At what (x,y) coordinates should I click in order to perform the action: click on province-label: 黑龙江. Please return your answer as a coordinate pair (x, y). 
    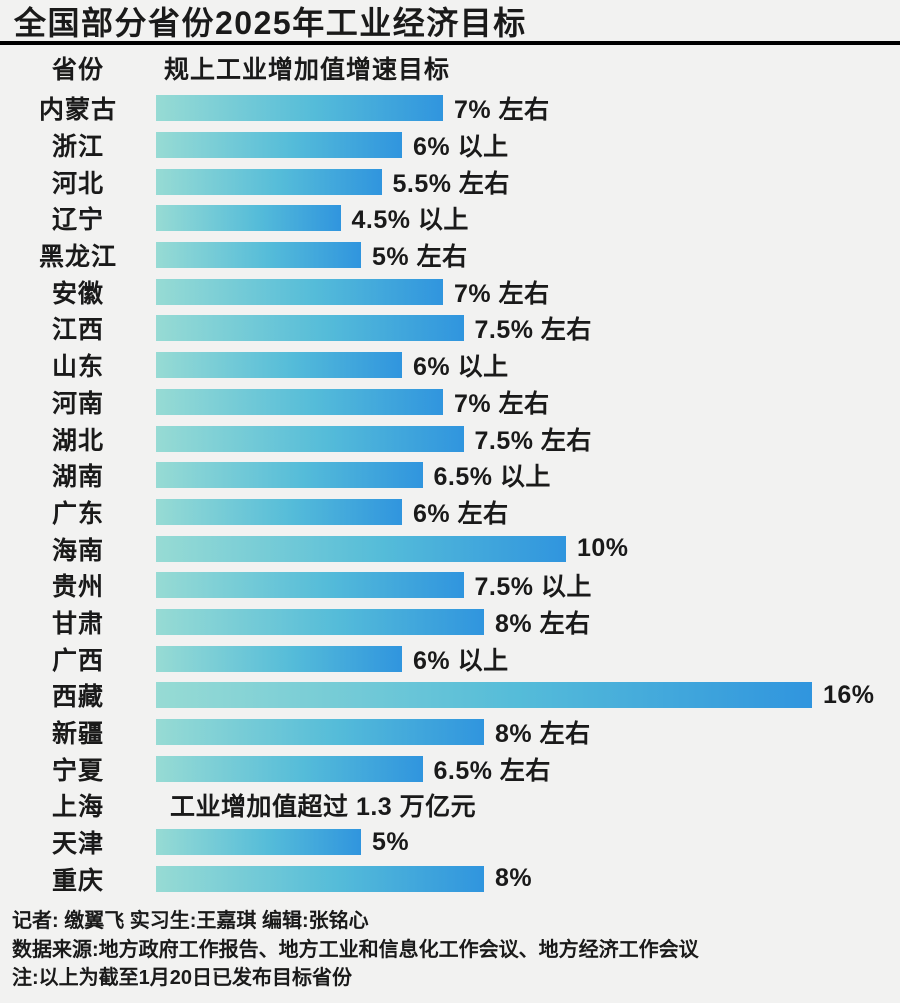
    Looking at the image, I should click on (77, 257).